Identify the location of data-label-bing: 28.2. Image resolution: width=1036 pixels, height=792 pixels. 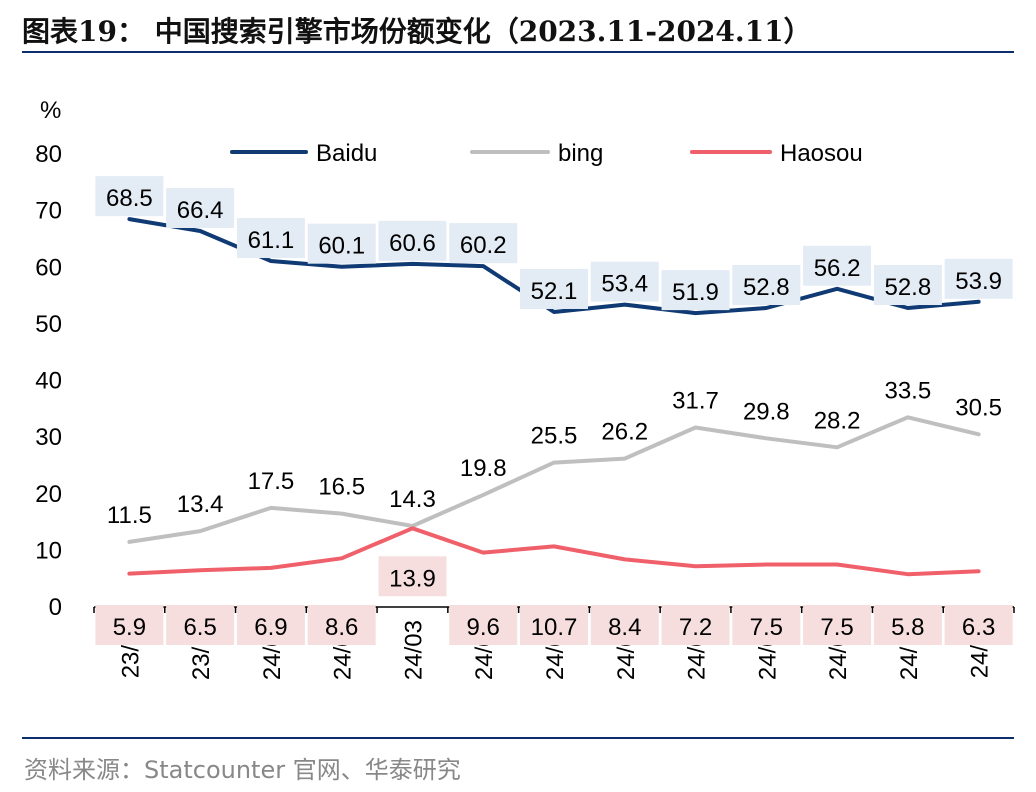
(837, 420).